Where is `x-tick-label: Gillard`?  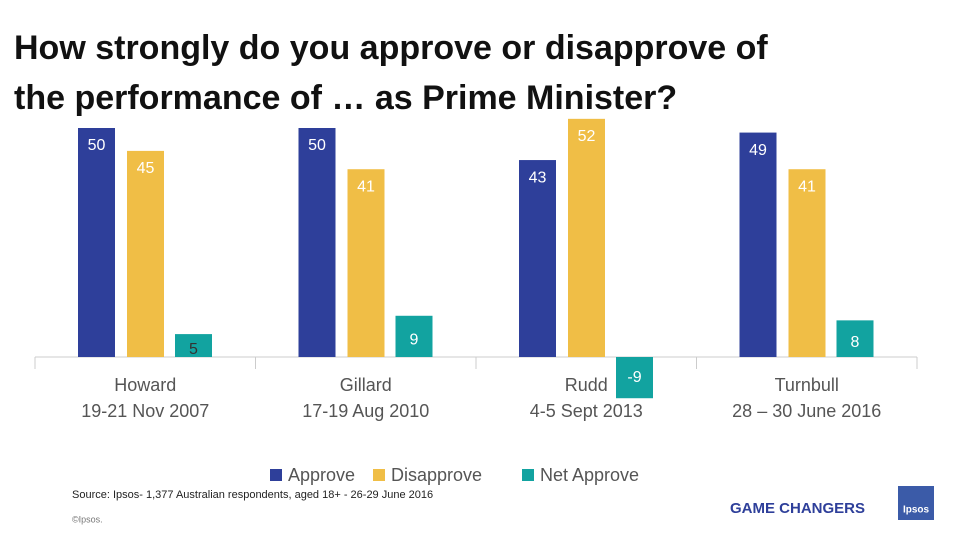
x-tick-label: Gillard is located at coordinates (366, 385).